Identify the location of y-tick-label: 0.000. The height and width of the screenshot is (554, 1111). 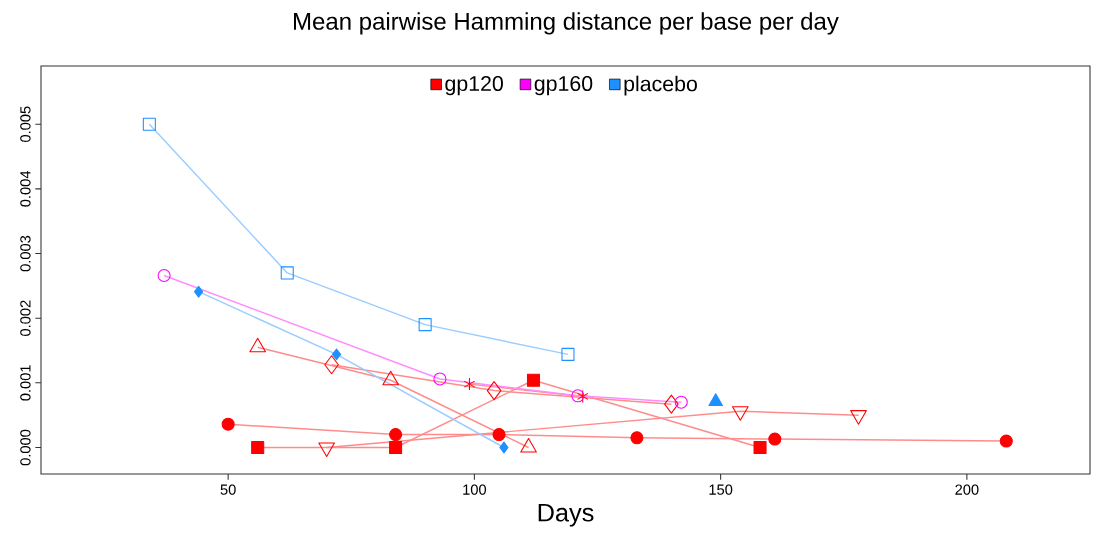
(25, 447).